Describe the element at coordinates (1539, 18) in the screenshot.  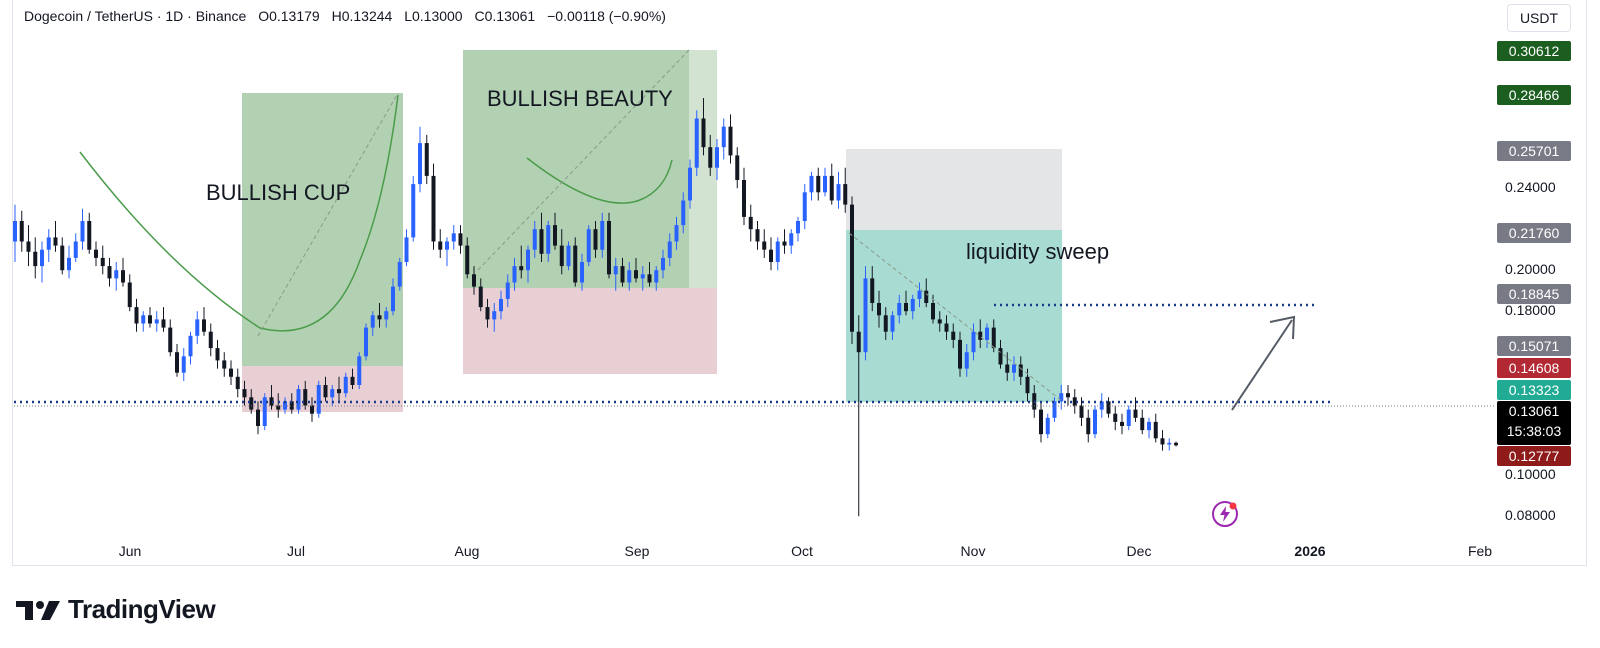
I see `currency-button: USDT` at that location.